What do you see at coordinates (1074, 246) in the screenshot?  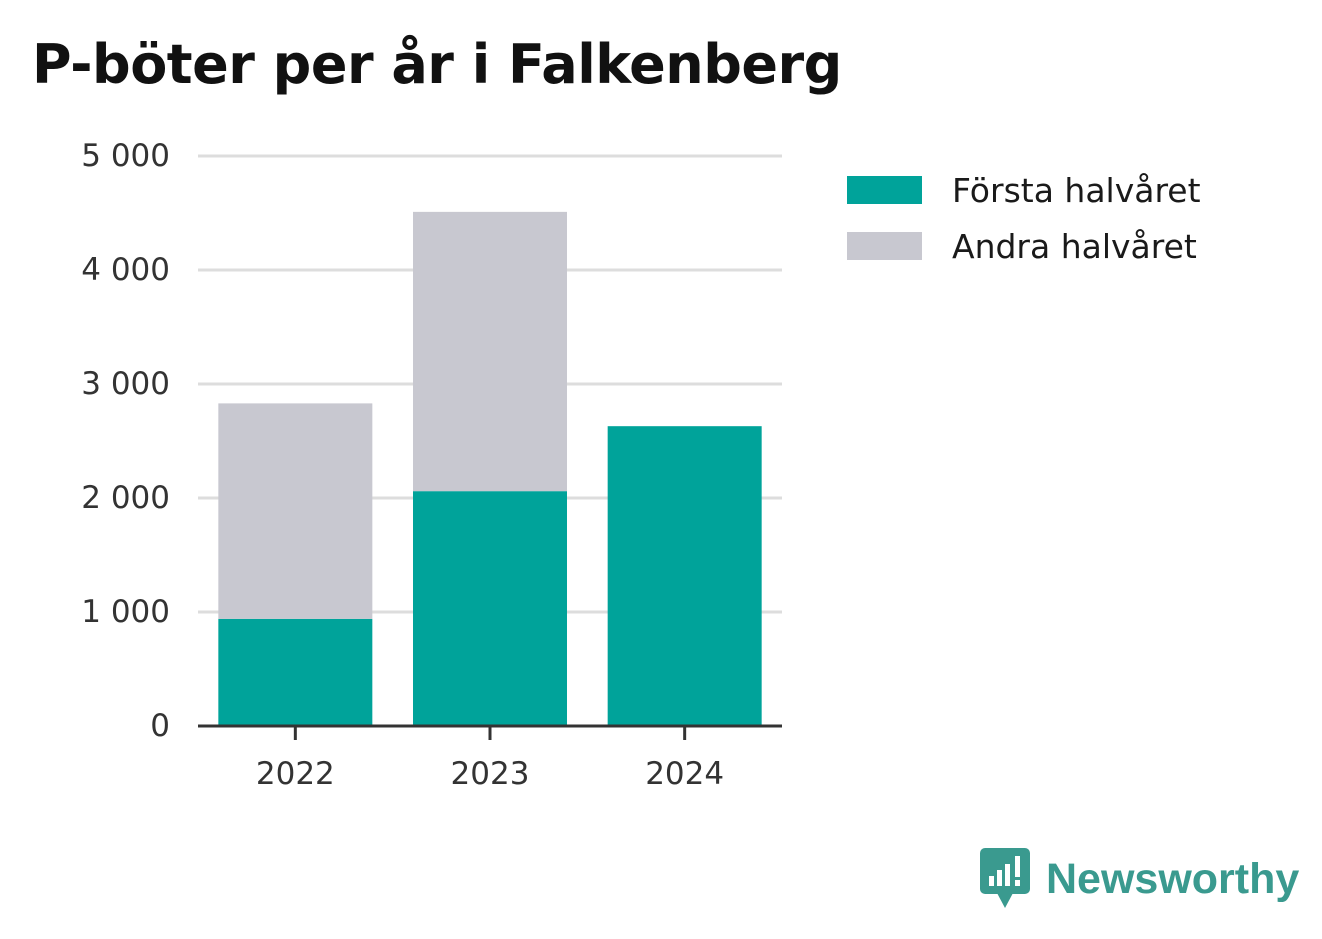 I see `legend-label: Andra halvåret` at bounding box center [1074, 246].